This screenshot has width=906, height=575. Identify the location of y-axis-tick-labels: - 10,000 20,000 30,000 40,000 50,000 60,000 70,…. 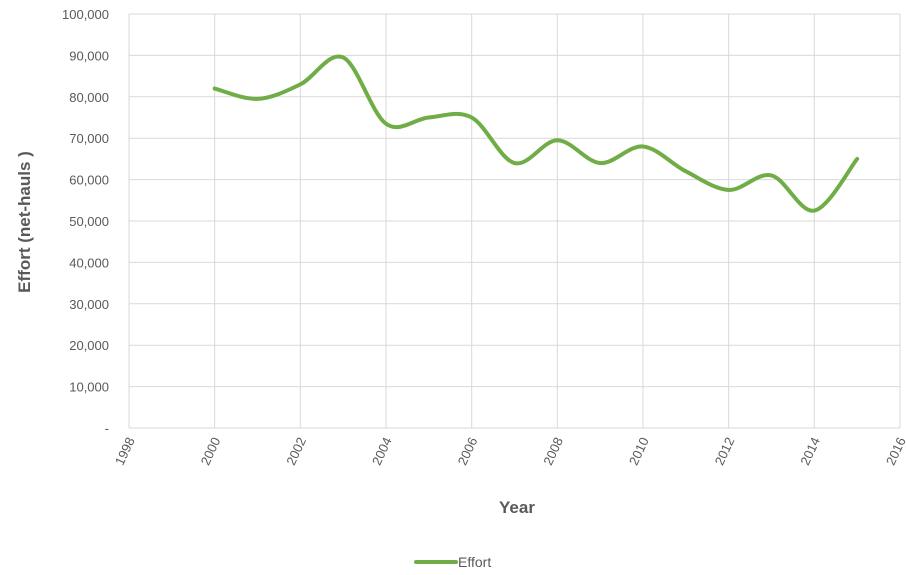
(85, 221).